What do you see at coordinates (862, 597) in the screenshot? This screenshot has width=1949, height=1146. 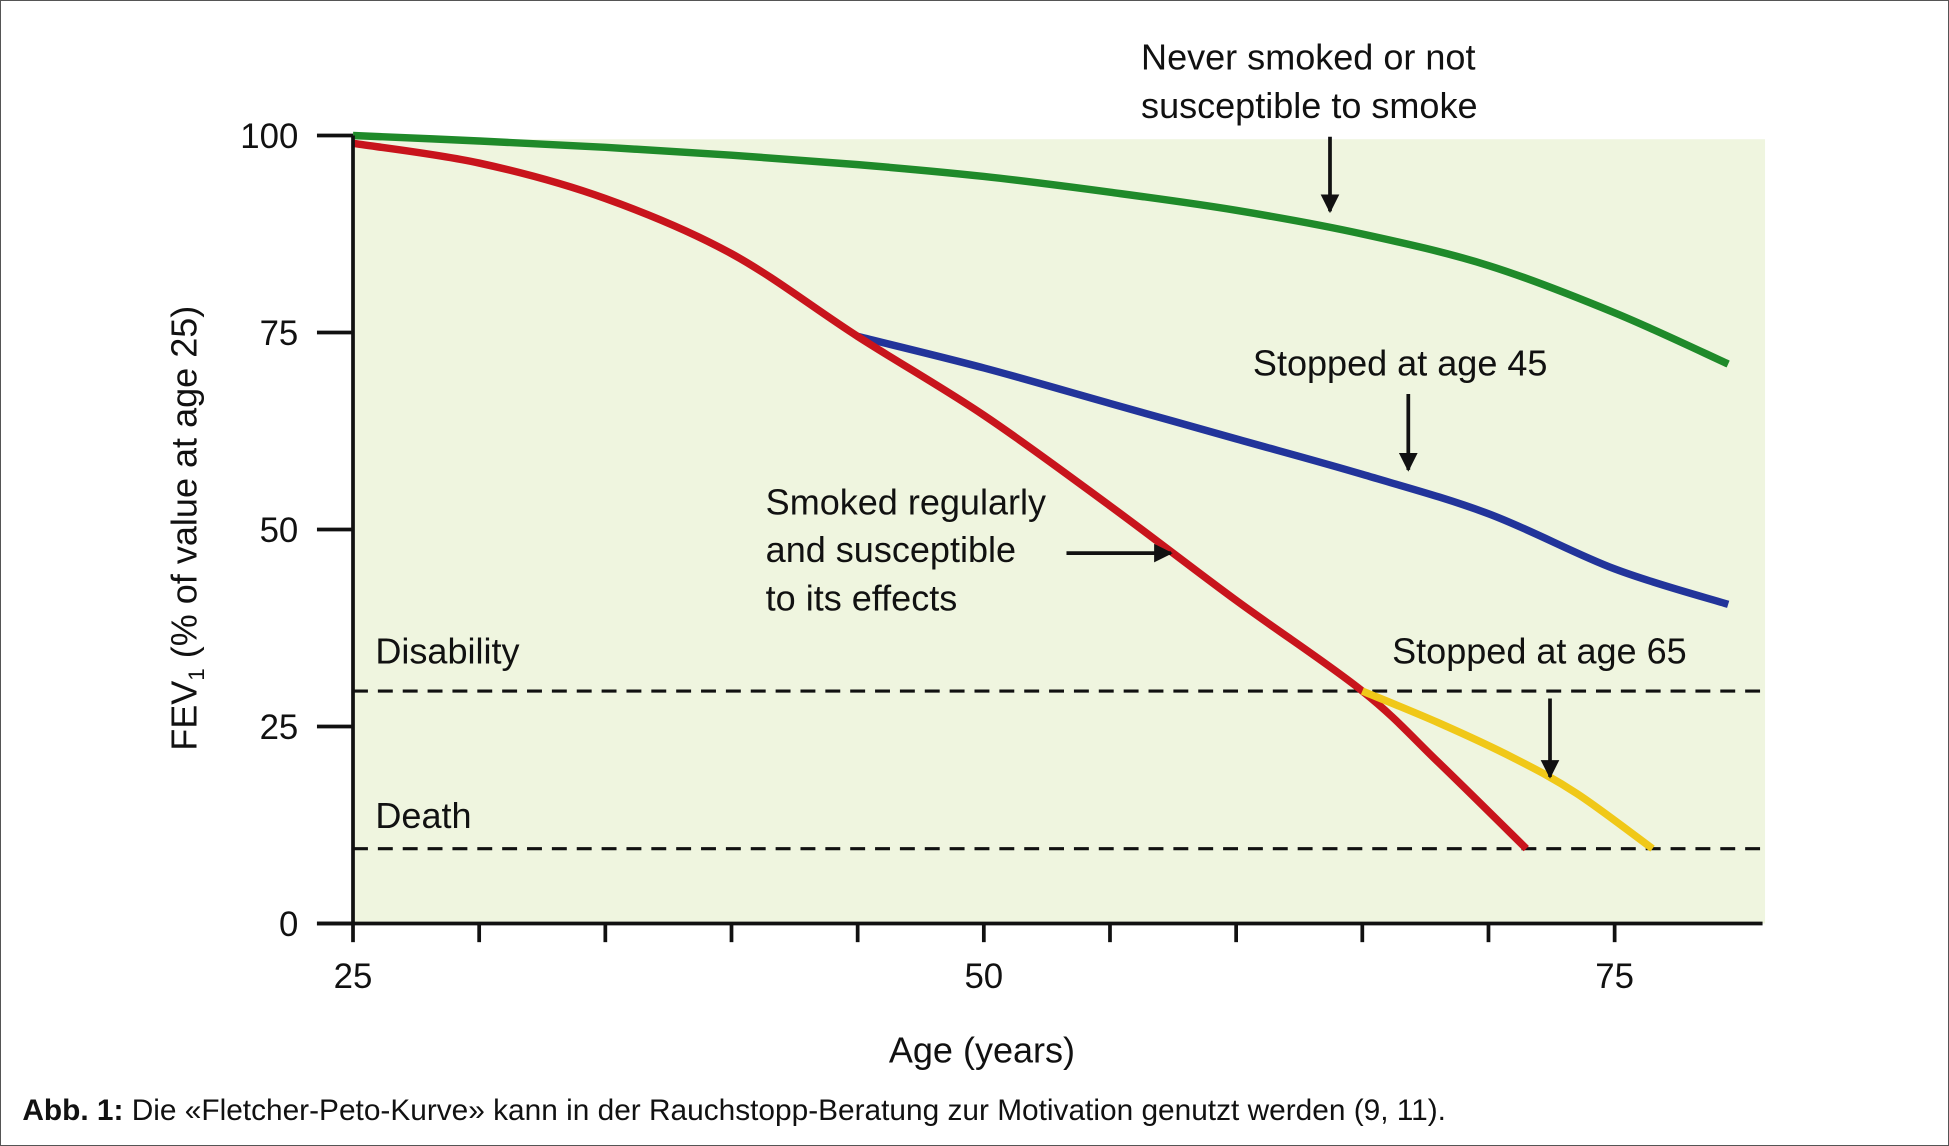 I see `annotation-smoked-line3: to its effects` at bounding box center [862, 597].